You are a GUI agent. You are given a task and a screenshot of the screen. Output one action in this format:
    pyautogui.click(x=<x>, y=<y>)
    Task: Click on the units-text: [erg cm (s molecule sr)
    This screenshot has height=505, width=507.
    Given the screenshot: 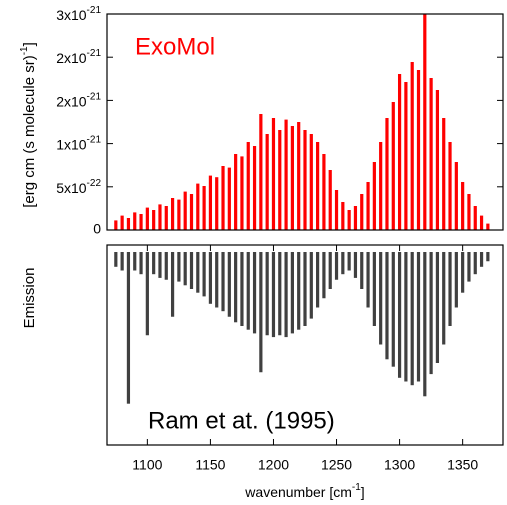 What is the action you would take?
    pyautogui.click(x=29, y=131)
    